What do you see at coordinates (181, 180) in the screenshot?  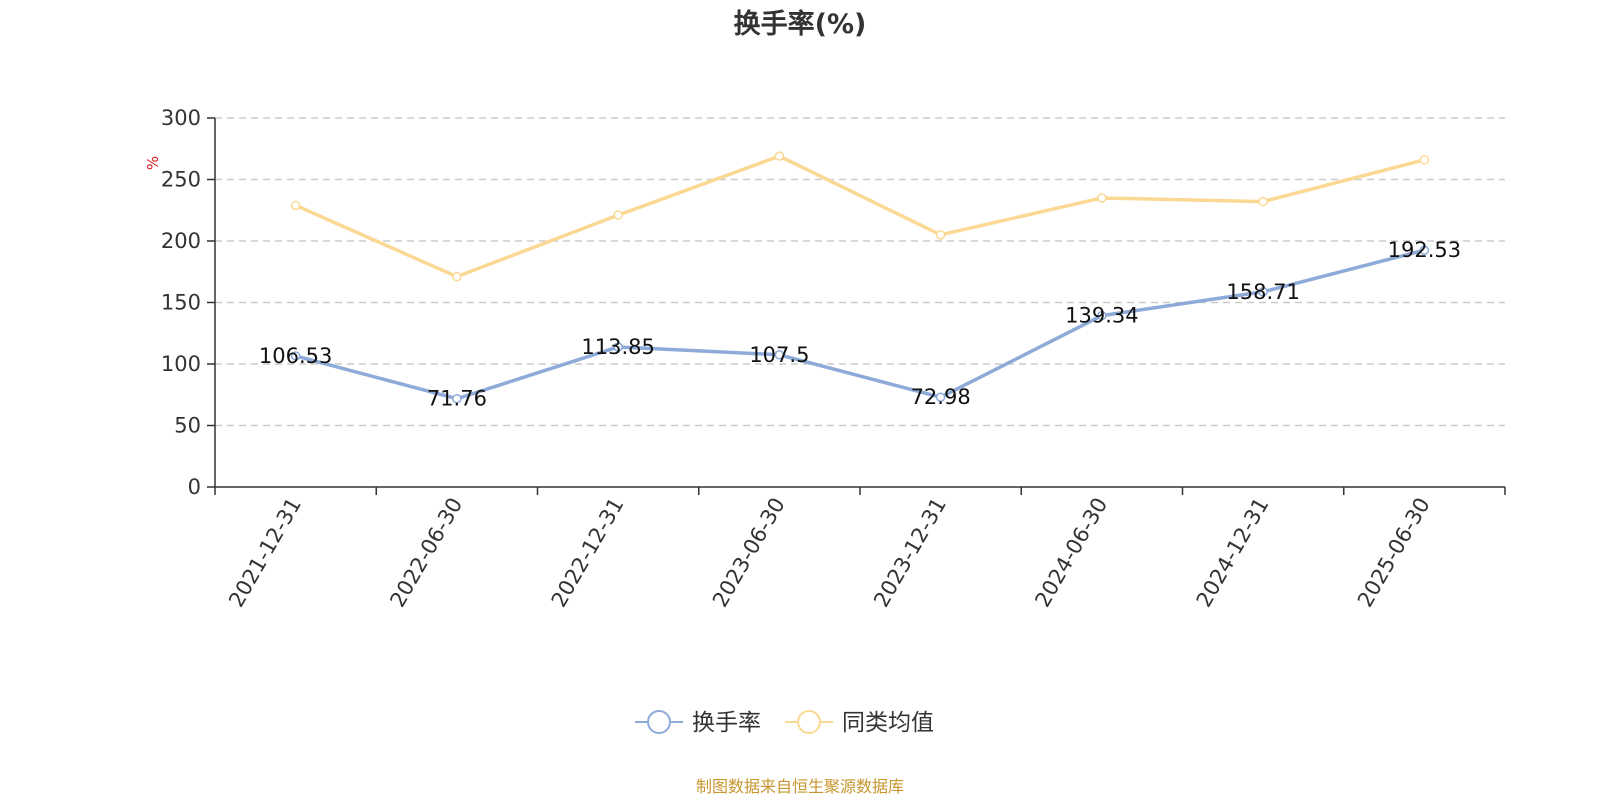 I see `y-tick-label-250: 250` at bounding box center [181, 180].